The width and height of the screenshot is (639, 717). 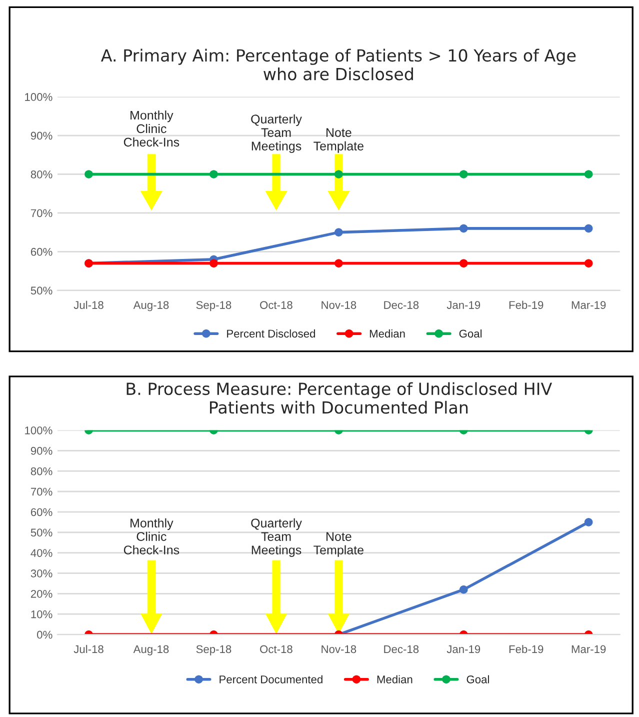 I want to click on chart-title: B. Process Measure: Percentage of Undisclosed HIV Patients with Documented Plan, so click(x=339, y=398).